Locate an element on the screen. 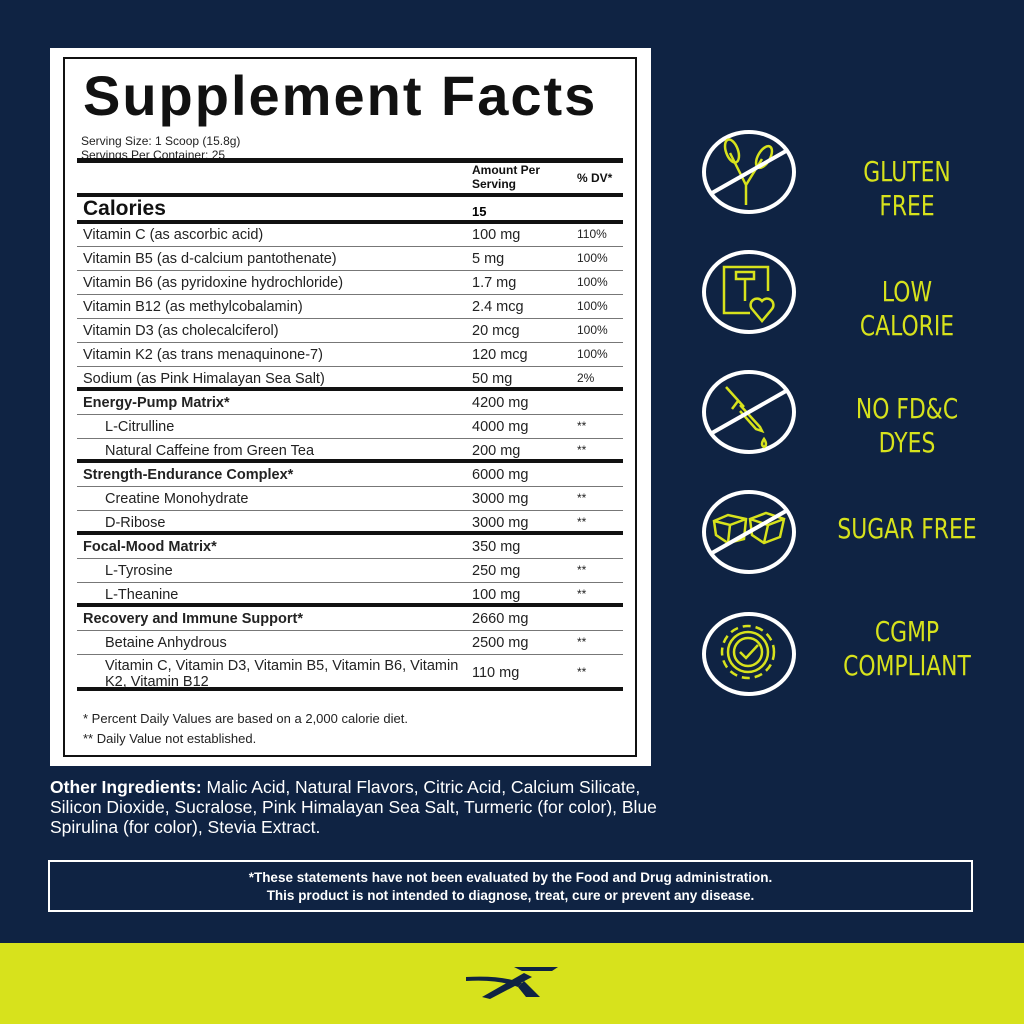 This screenshot has height=1024, width=1024. ingredient-amount: 110 mg is located at coordinates (496, 673).